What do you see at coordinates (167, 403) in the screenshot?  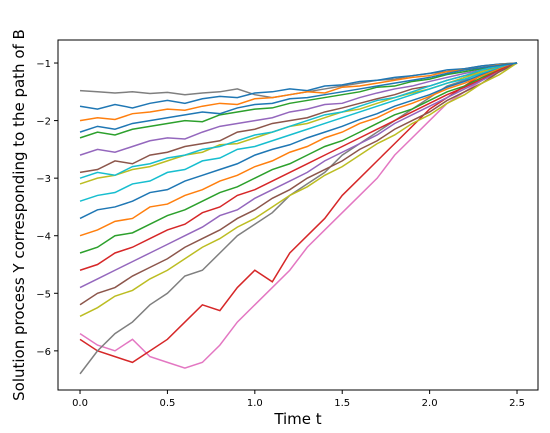 I see `x-tick-label: 0.5` at bounding box center [167, 403].